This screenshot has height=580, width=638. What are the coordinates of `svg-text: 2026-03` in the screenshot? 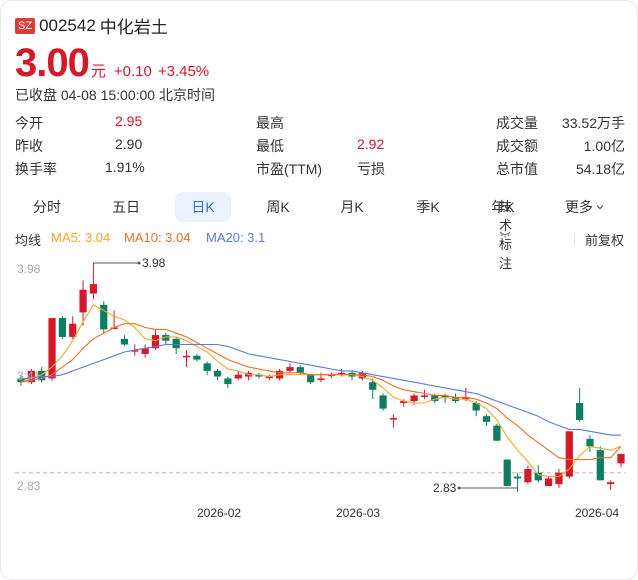 It's located at (358, 513).